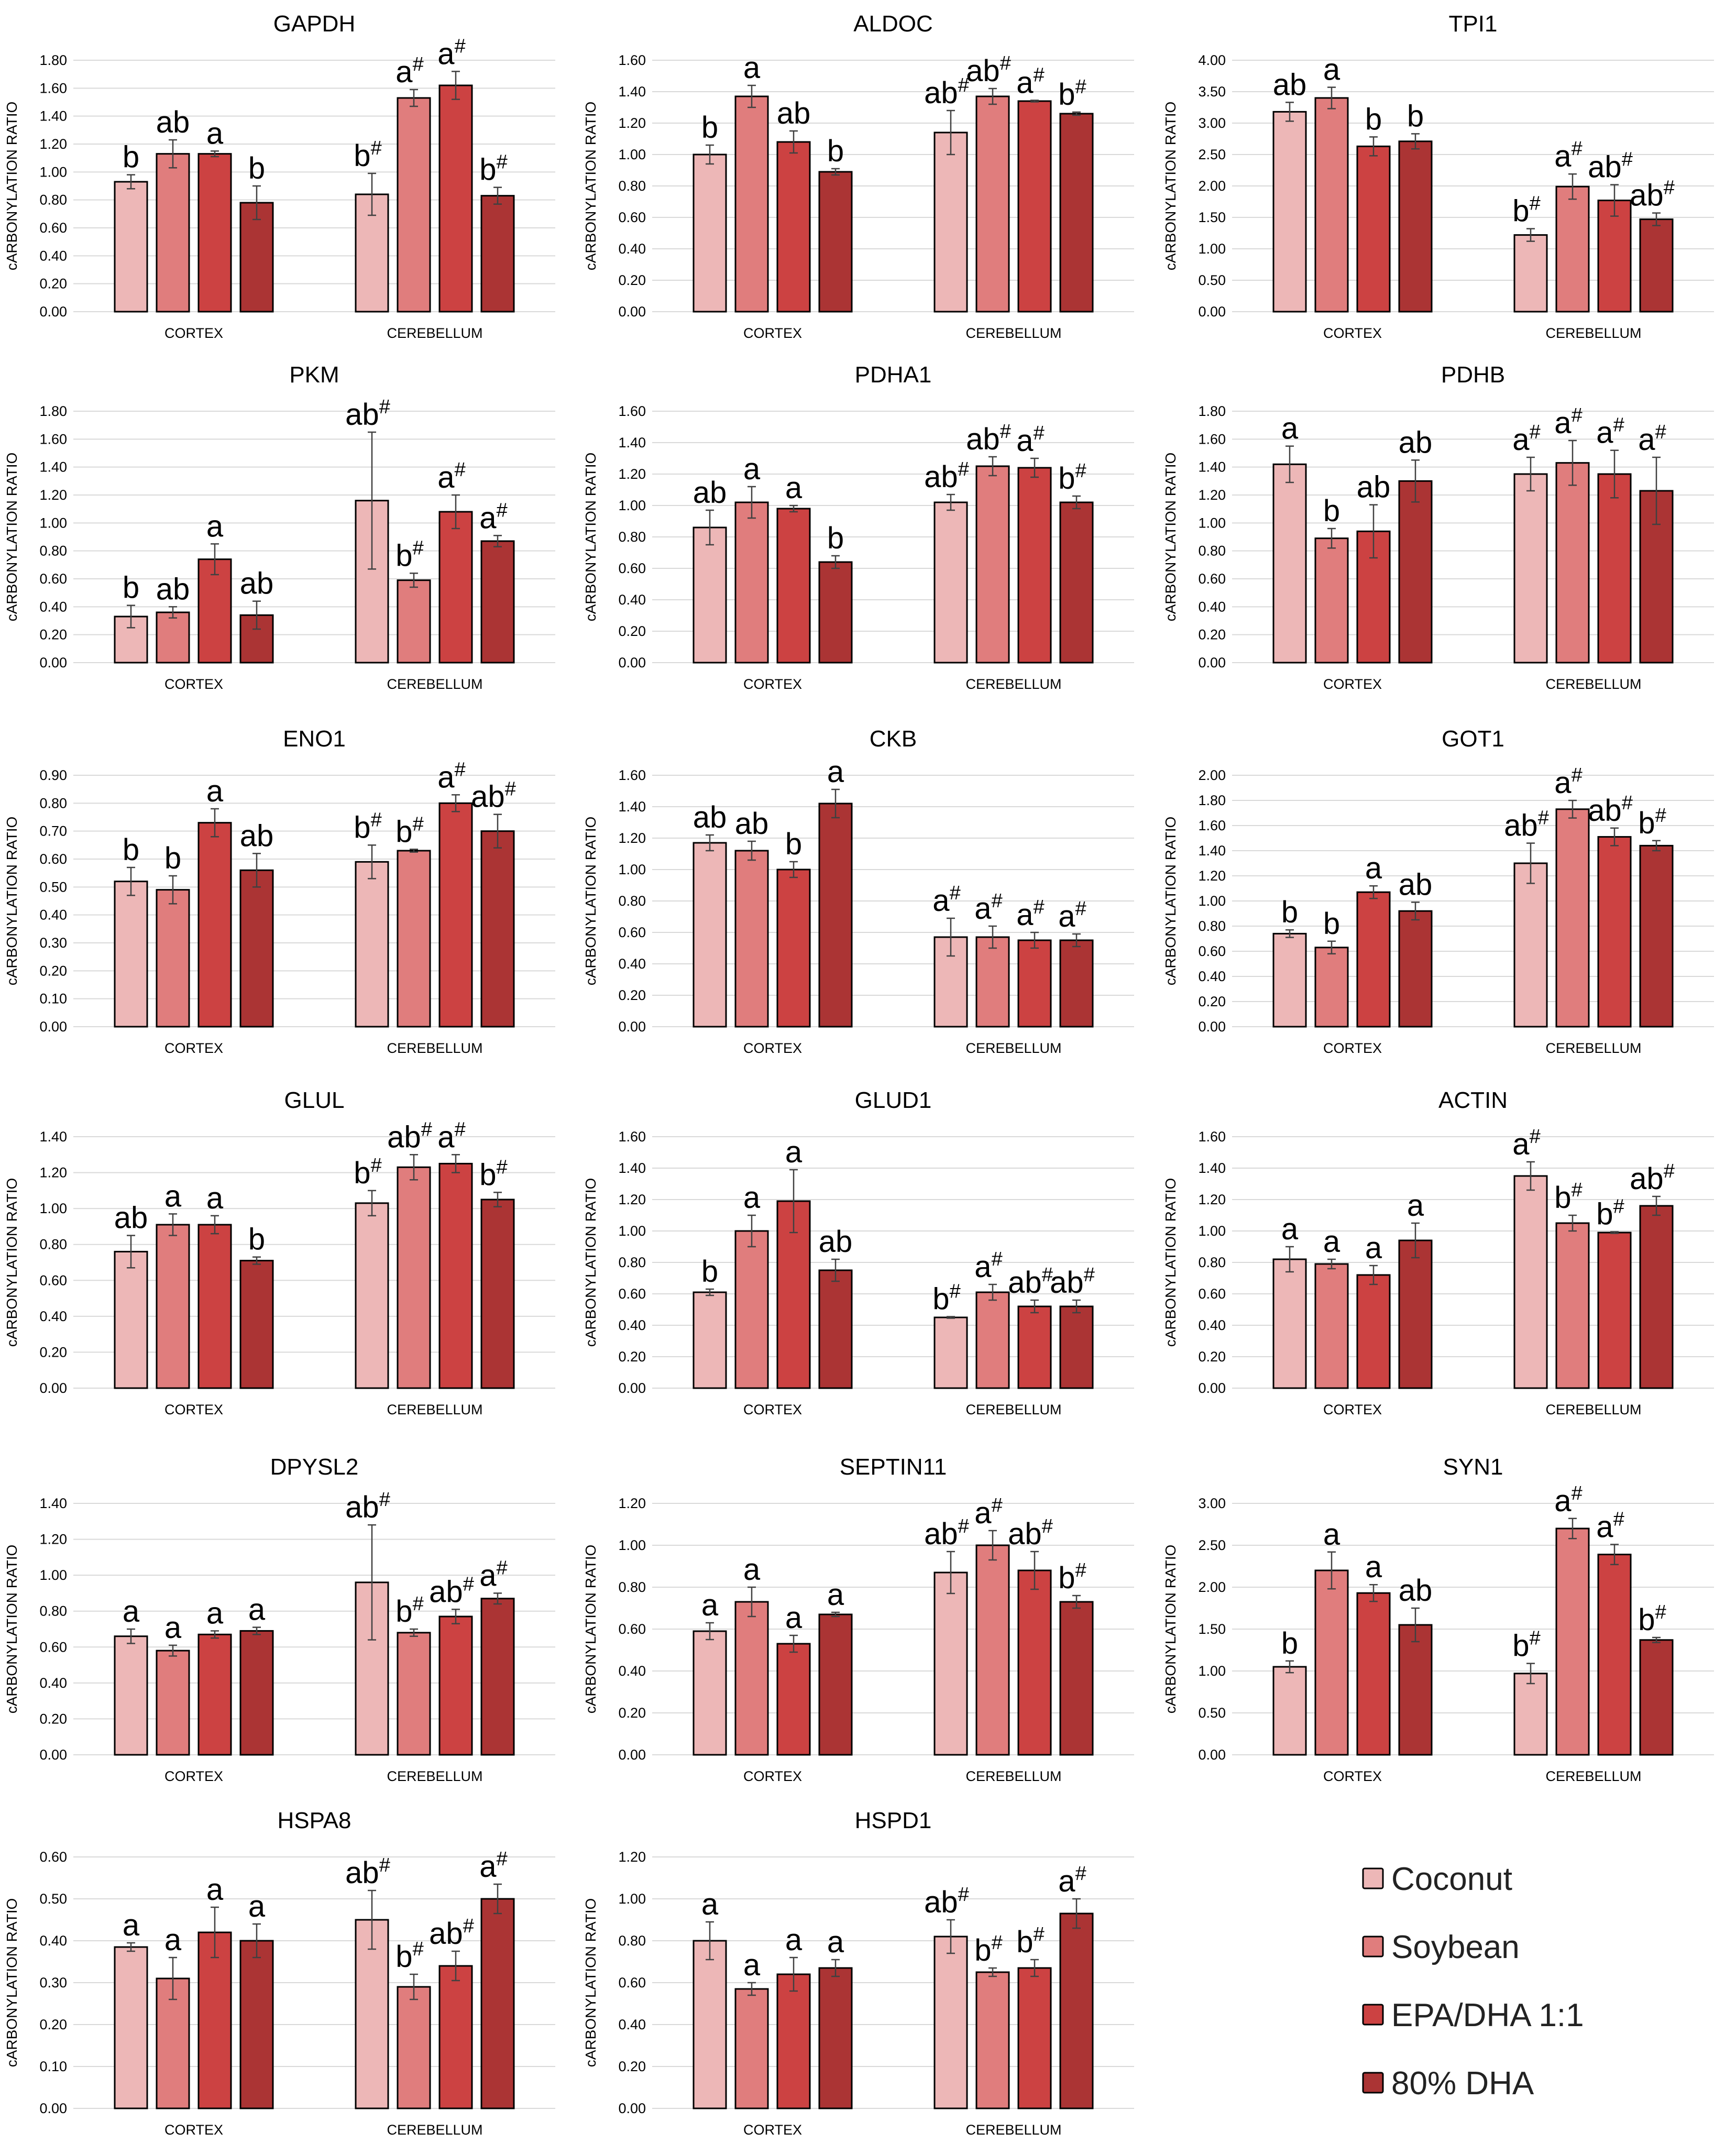 The height and width of the screenshot is (2155, 1736). What do you see at coordinates (632, 1168) in the screenshot?
I see `y-tick-label: 1.40` at bounding box center [632, 1168].